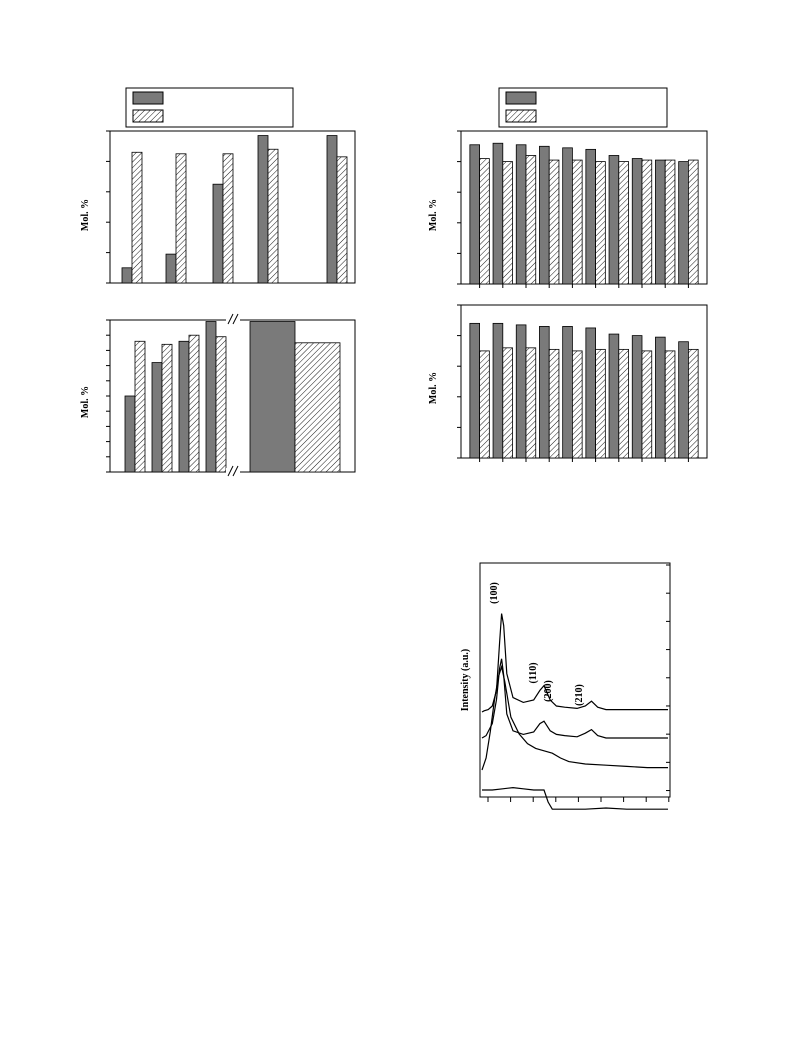  I want to click on peak-label-100: (100), so click(494, 593).